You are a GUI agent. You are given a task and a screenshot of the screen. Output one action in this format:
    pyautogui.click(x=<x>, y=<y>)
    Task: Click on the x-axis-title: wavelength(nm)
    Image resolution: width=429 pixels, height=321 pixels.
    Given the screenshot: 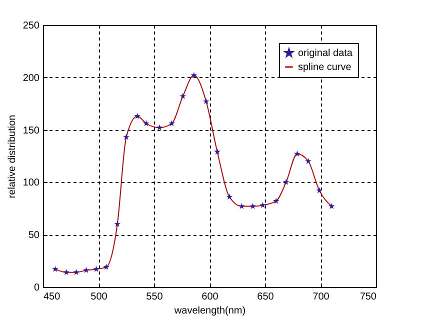 What is the action you would take?
    pyautogui.click(x=209, y=311)
    